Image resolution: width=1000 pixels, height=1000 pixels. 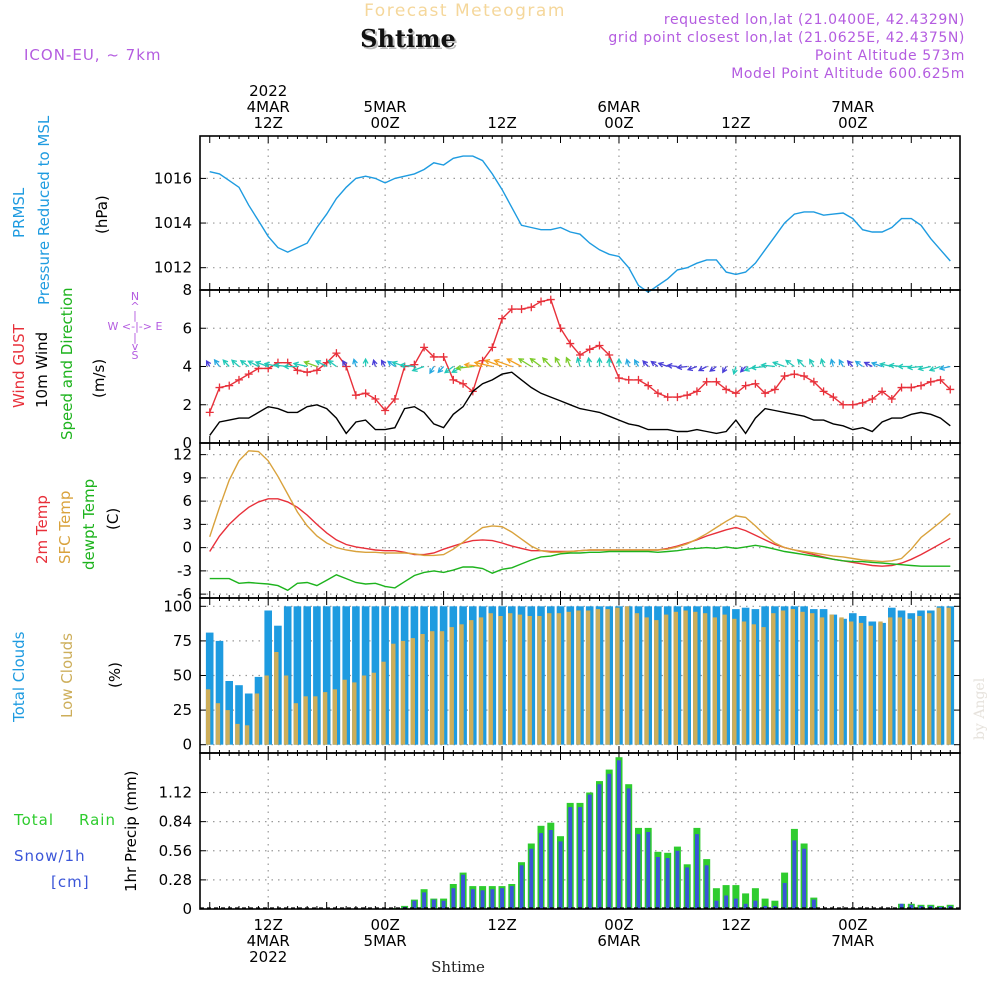 What do you see at coordinates (89, 524) in the screenshot?
I see `dewpt-label: dewpt Temp` at bounding box center [89, 524].